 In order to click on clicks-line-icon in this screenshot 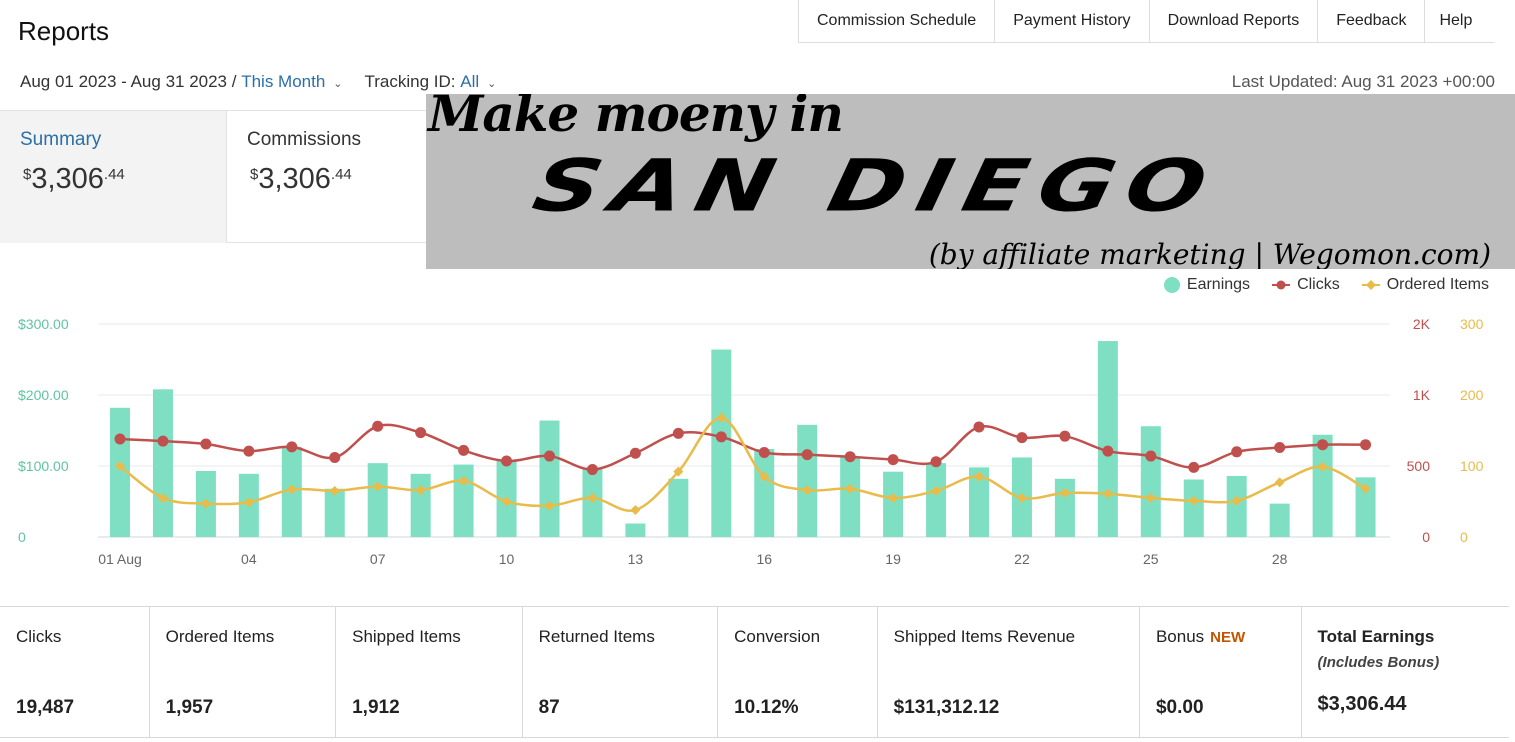, I will do `click(1281, 285)`.